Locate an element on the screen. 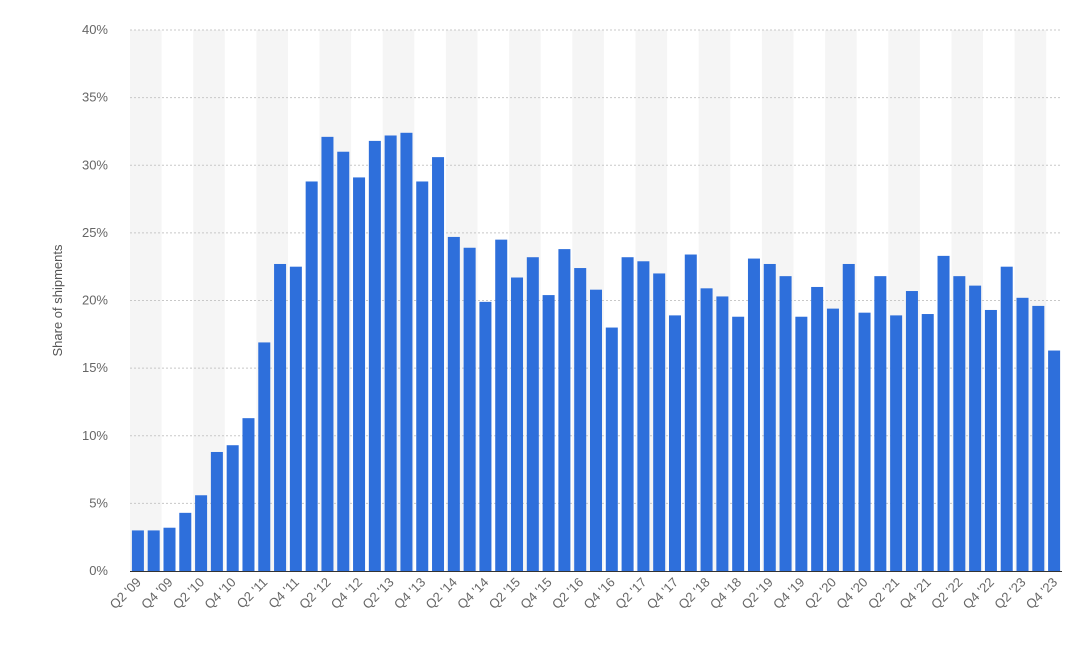 The image size is (1080, 660). x-tick-label: Q4 '16 is located at coordinates (599, 593).